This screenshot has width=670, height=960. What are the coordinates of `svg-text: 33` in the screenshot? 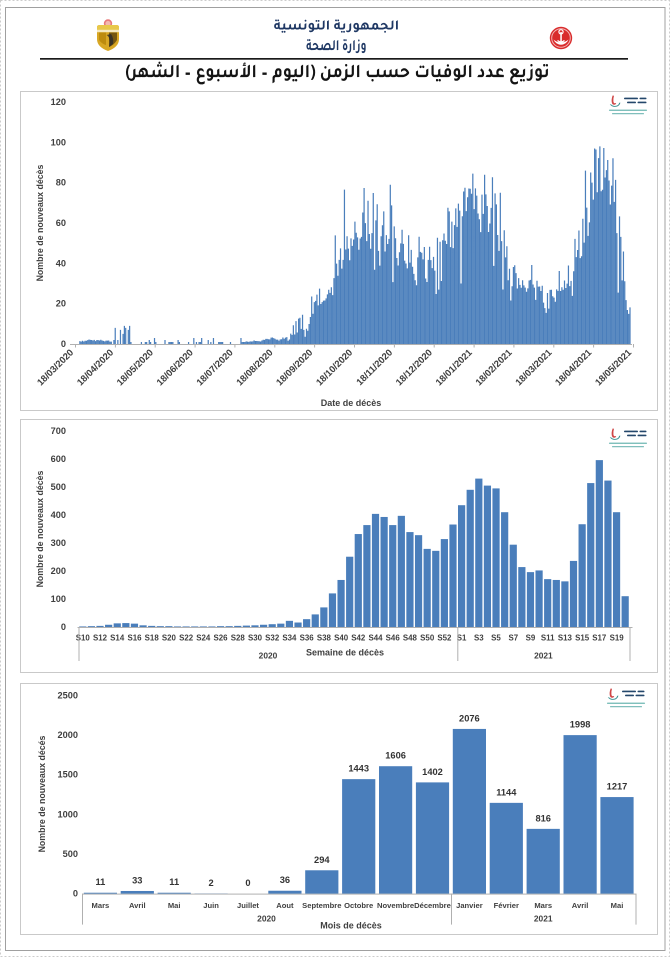 It's located at (137, 881).